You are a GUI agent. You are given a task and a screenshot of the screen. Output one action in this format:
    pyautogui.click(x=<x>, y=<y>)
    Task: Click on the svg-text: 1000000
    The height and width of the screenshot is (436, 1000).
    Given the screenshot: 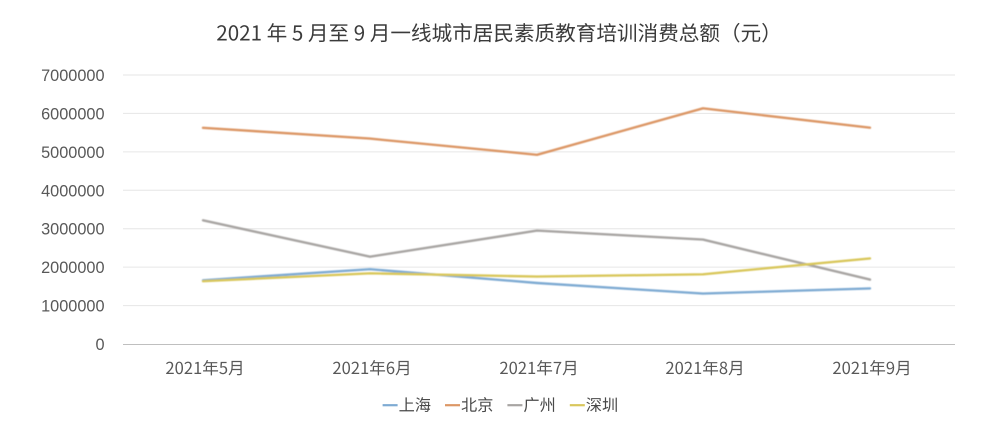 What is the action you would take?
    pyautogui.click(x=72, y=307)
    